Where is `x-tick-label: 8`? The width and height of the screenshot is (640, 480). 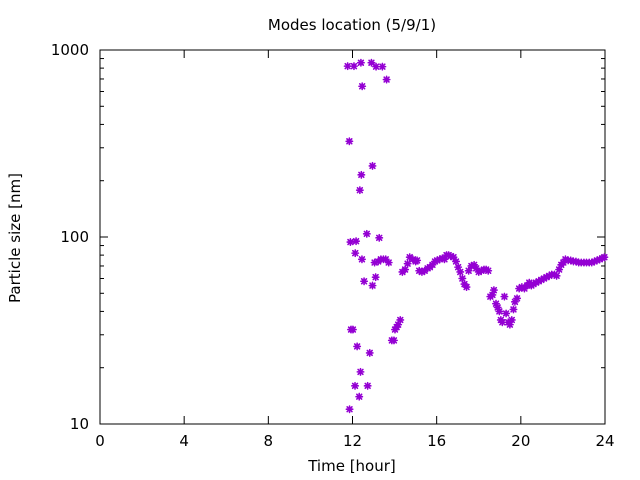 x-tick-label: 8 is located at coordinates (269, 441).